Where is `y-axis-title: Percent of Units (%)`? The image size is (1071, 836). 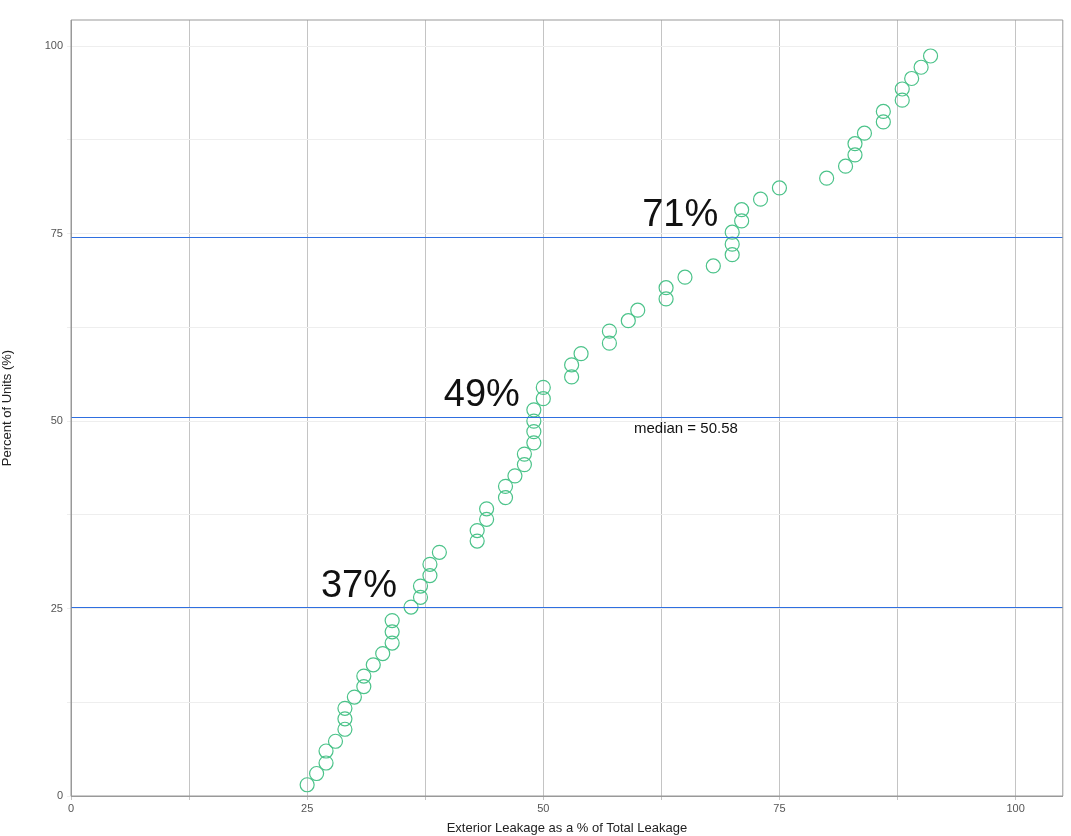
y-axis-title: Percent of Units (%) is located at coordinates (7, 408).